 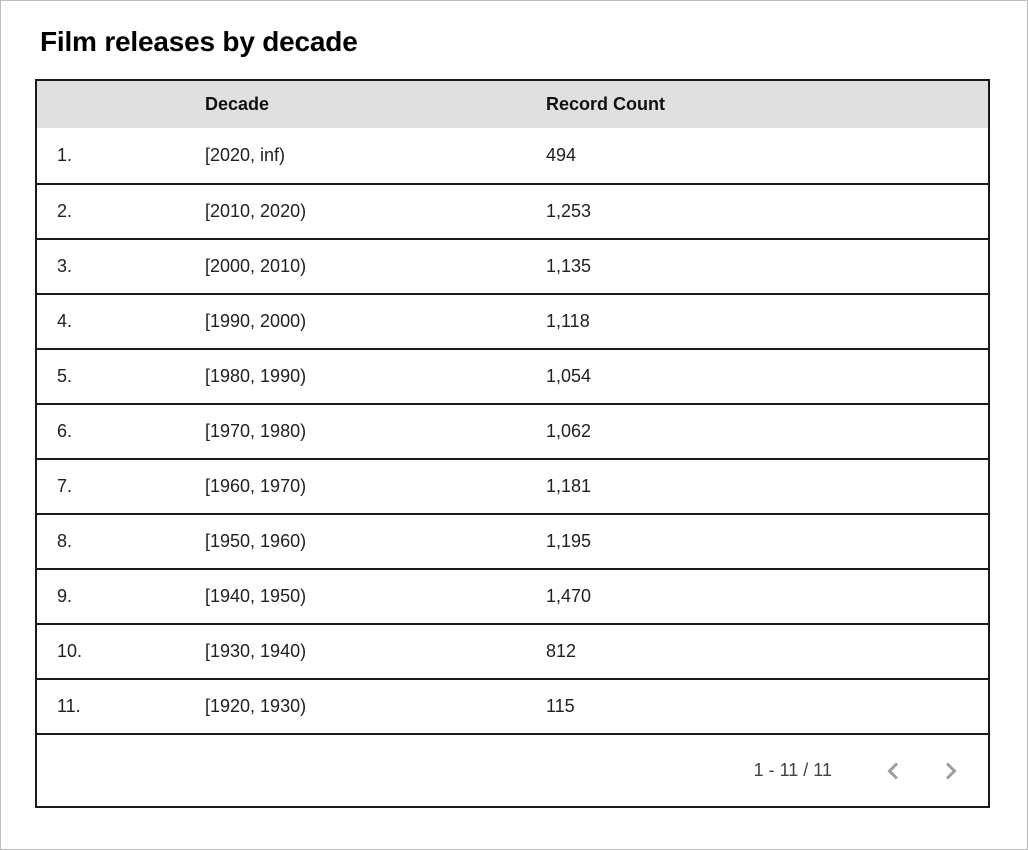 I want to click on row-index-cell: 1., so click(x=65, y=155).